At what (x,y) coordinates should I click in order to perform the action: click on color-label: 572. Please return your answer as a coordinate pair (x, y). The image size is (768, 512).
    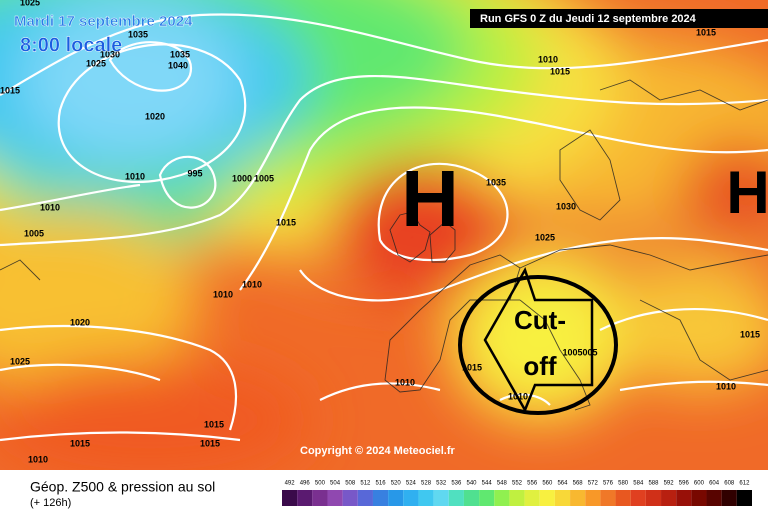
    Looking at the image, I should click on (593, 484).